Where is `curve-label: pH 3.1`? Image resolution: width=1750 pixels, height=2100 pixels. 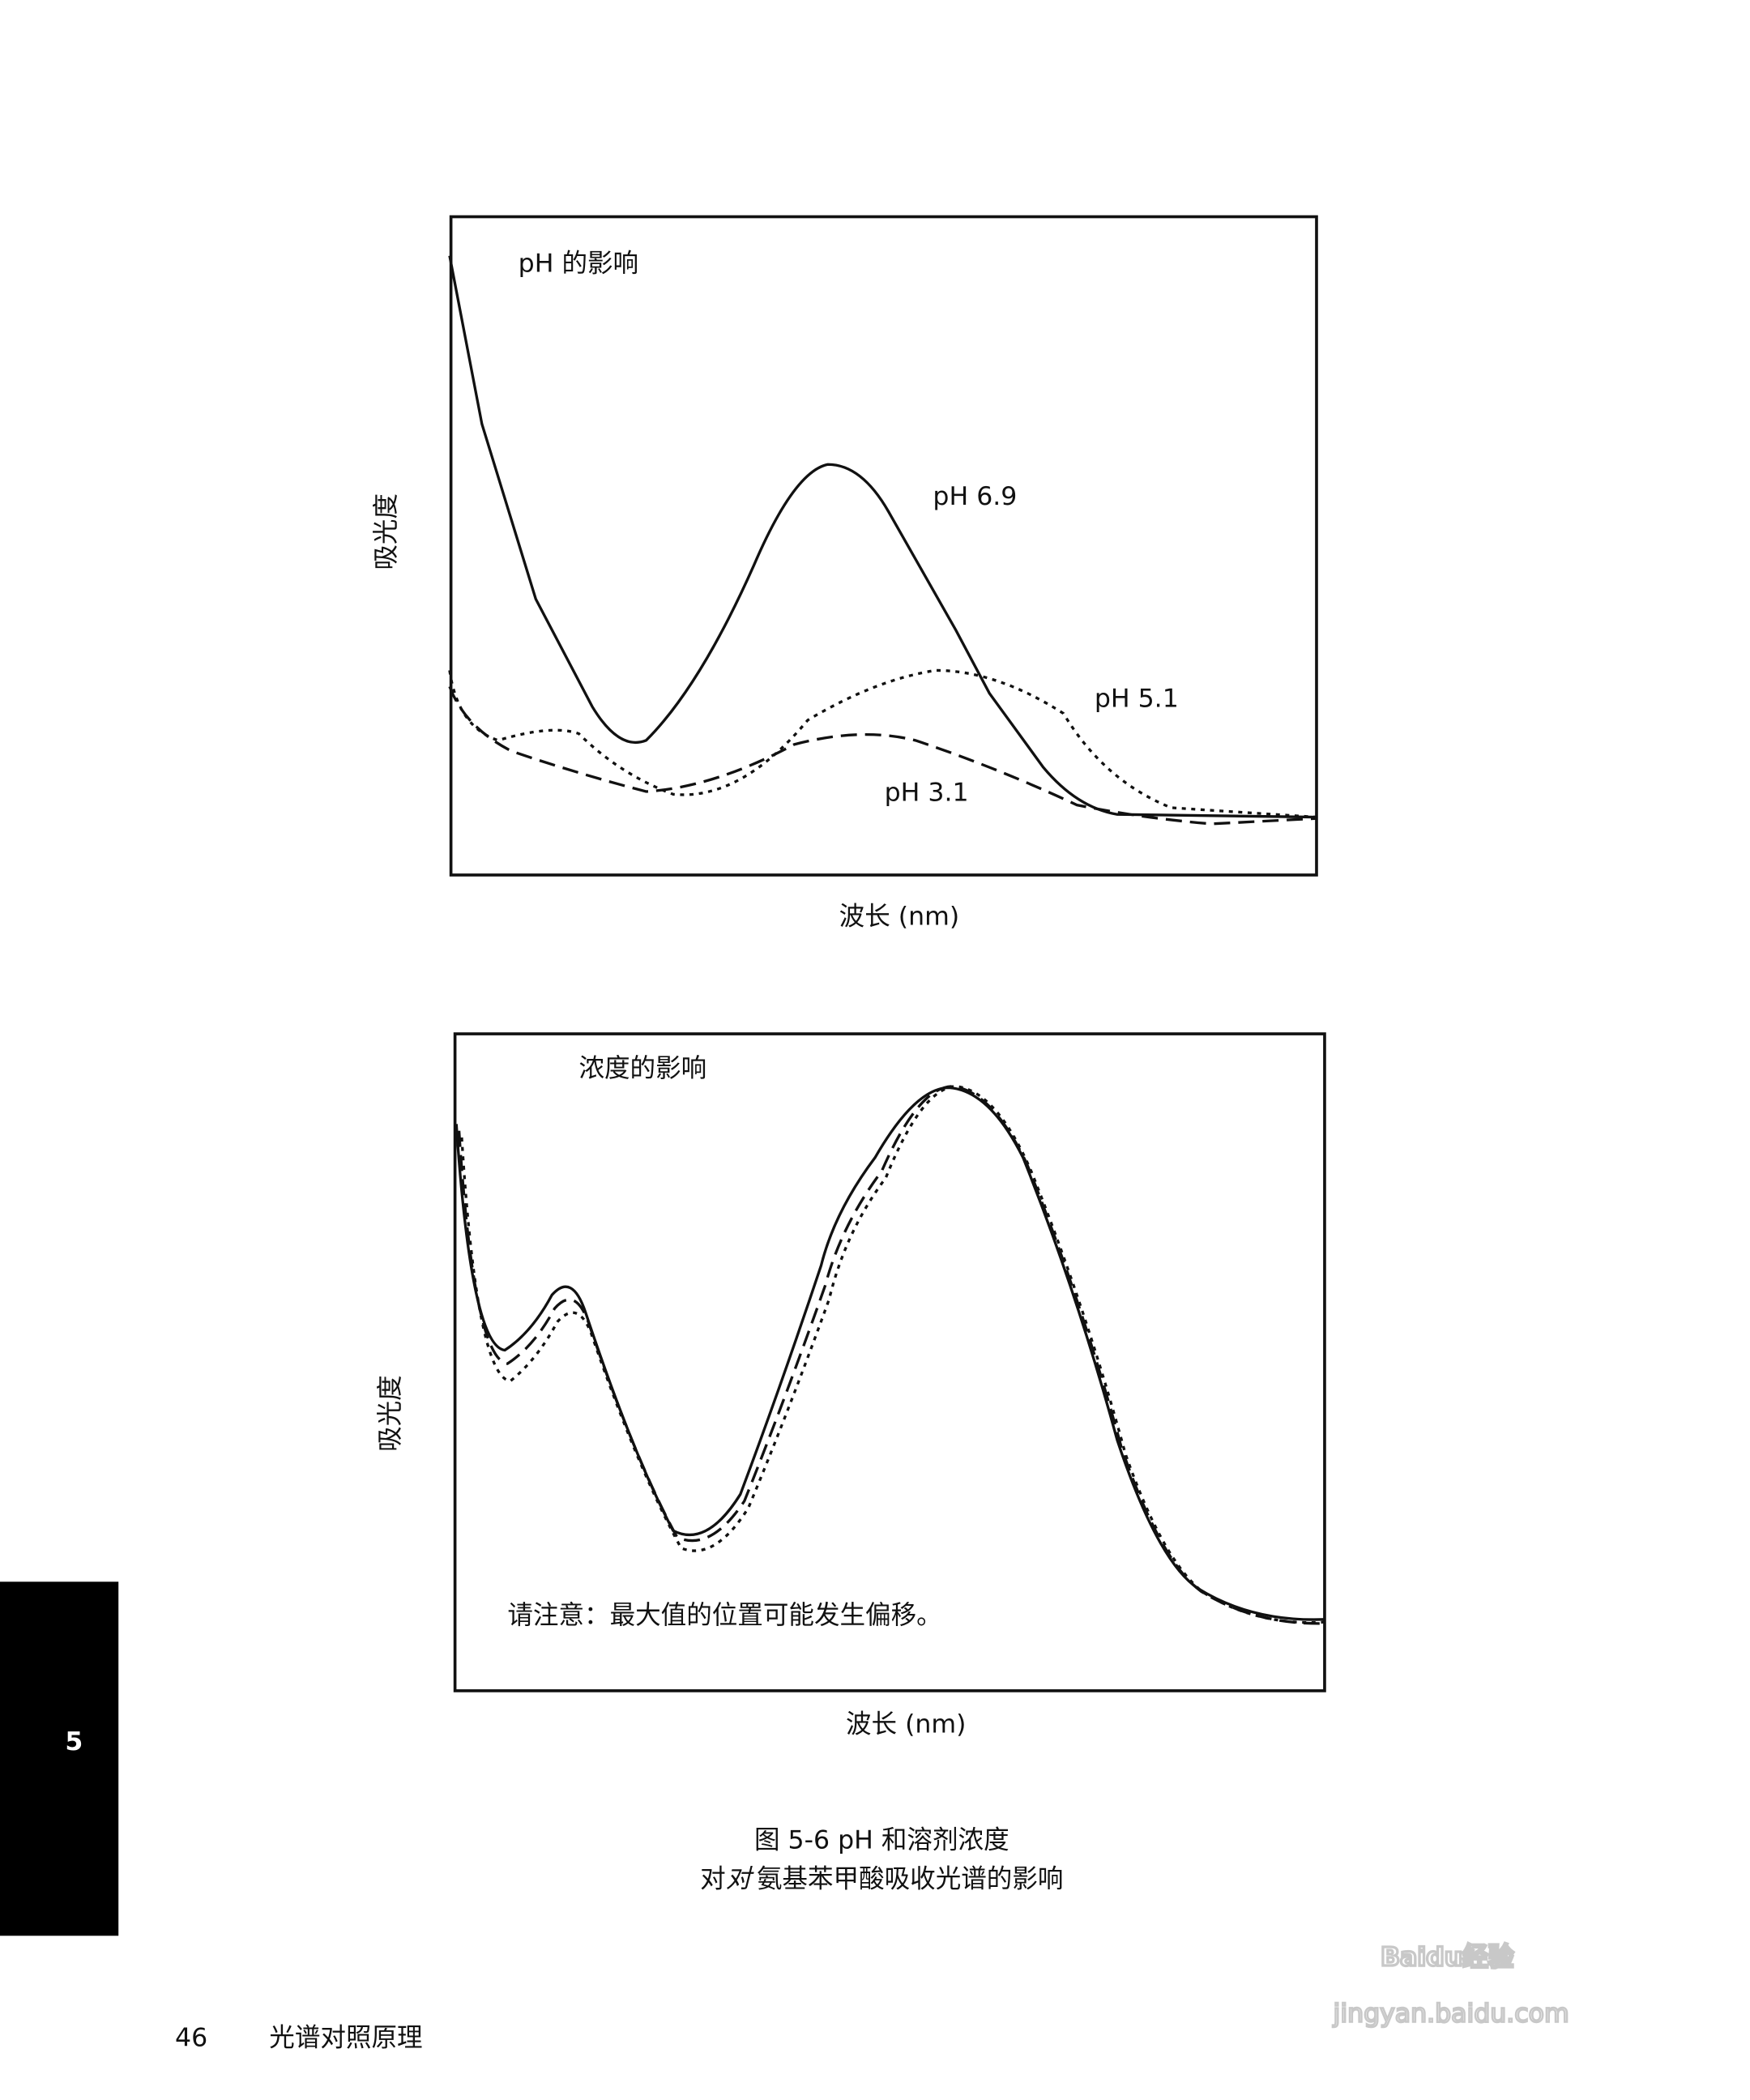
curve-label: pH 3.1 is located at coordinates (927, 793).